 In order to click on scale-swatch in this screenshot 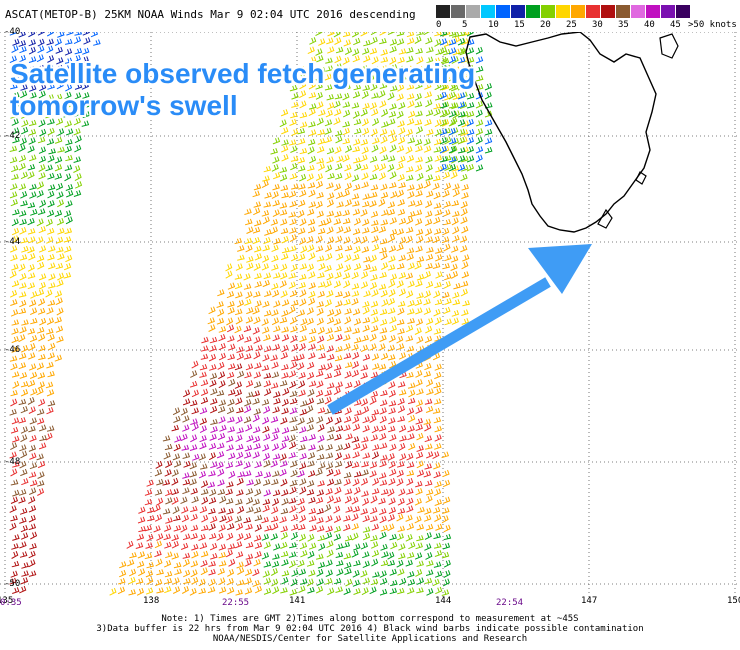, I will do `click(563, 11)`.